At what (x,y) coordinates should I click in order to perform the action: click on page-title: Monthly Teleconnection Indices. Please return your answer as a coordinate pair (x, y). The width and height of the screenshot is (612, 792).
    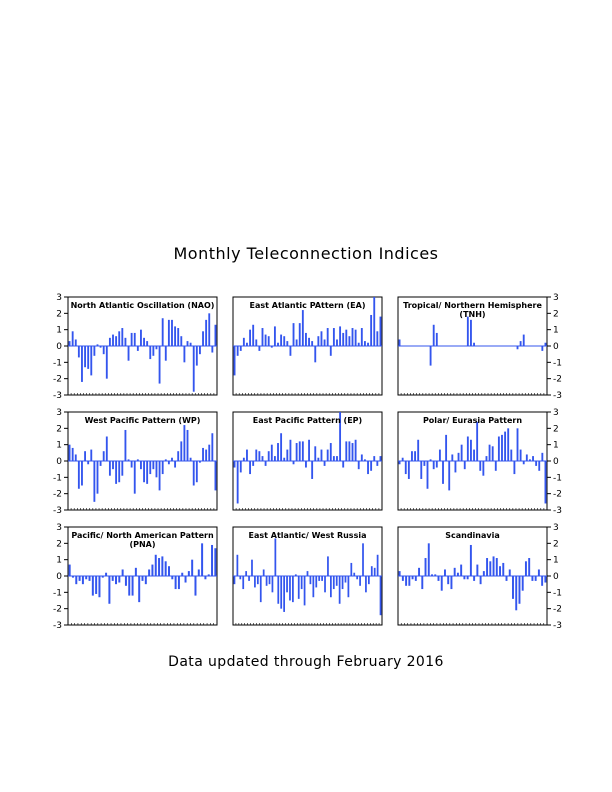
    Looking at the image, I should click on (306, 253).